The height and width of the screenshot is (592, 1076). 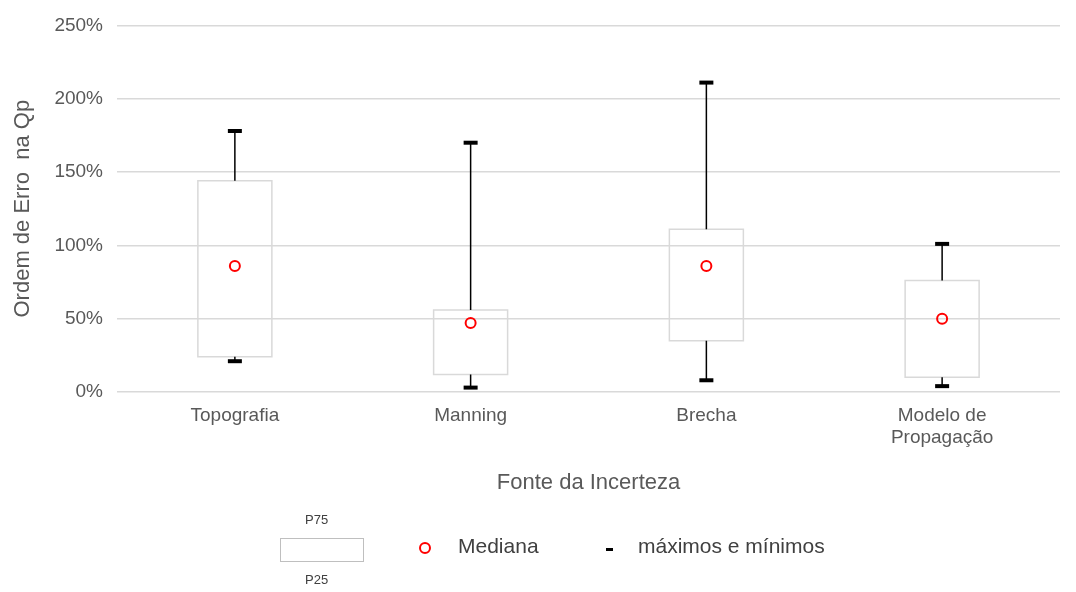 What do you see at coordinates (471, 414) in the screenshot?
I see `x-tick-label: Manning` at bounding box center [471, 414].